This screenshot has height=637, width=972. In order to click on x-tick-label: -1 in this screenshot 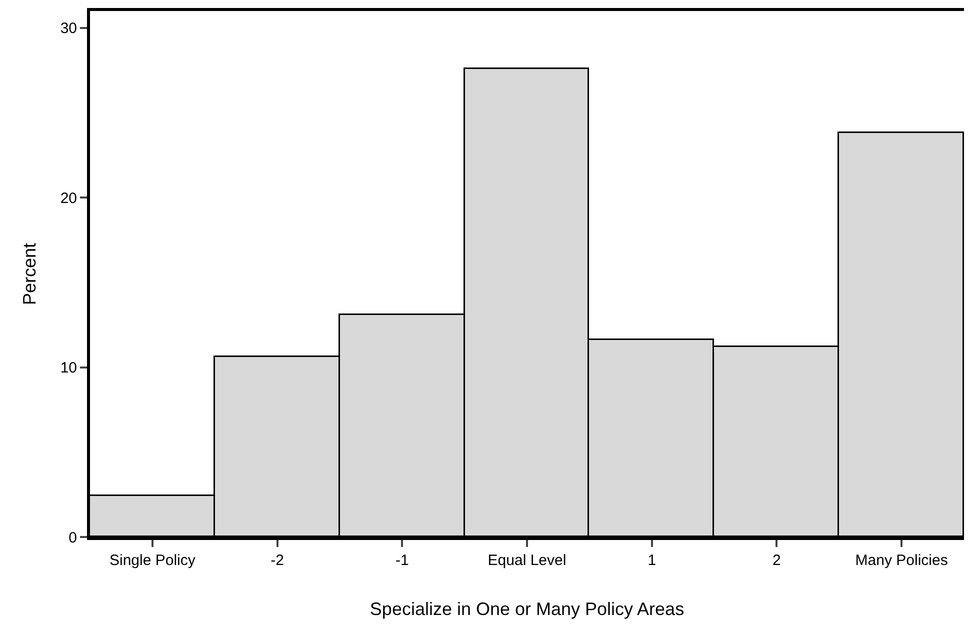, I will do `click(402, 560)`.